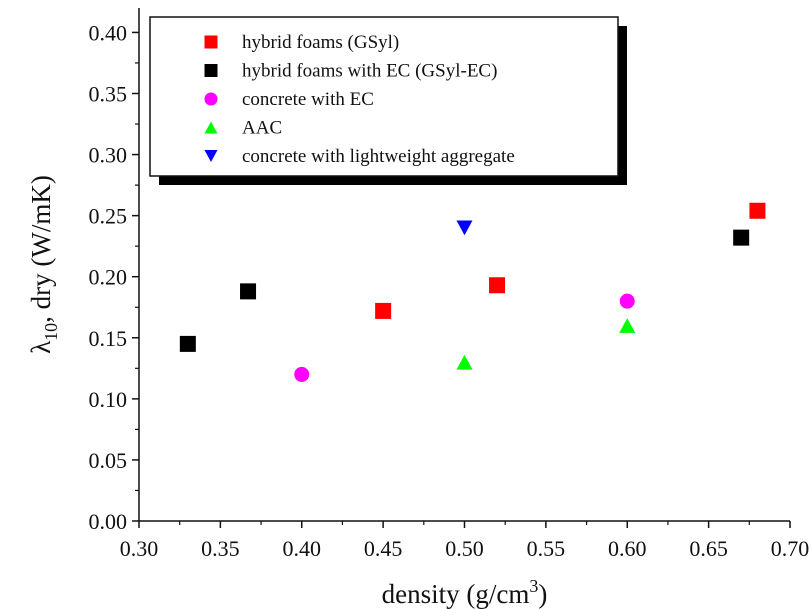  I want to click on x-tick-label: 0.45, so click(383, 548).